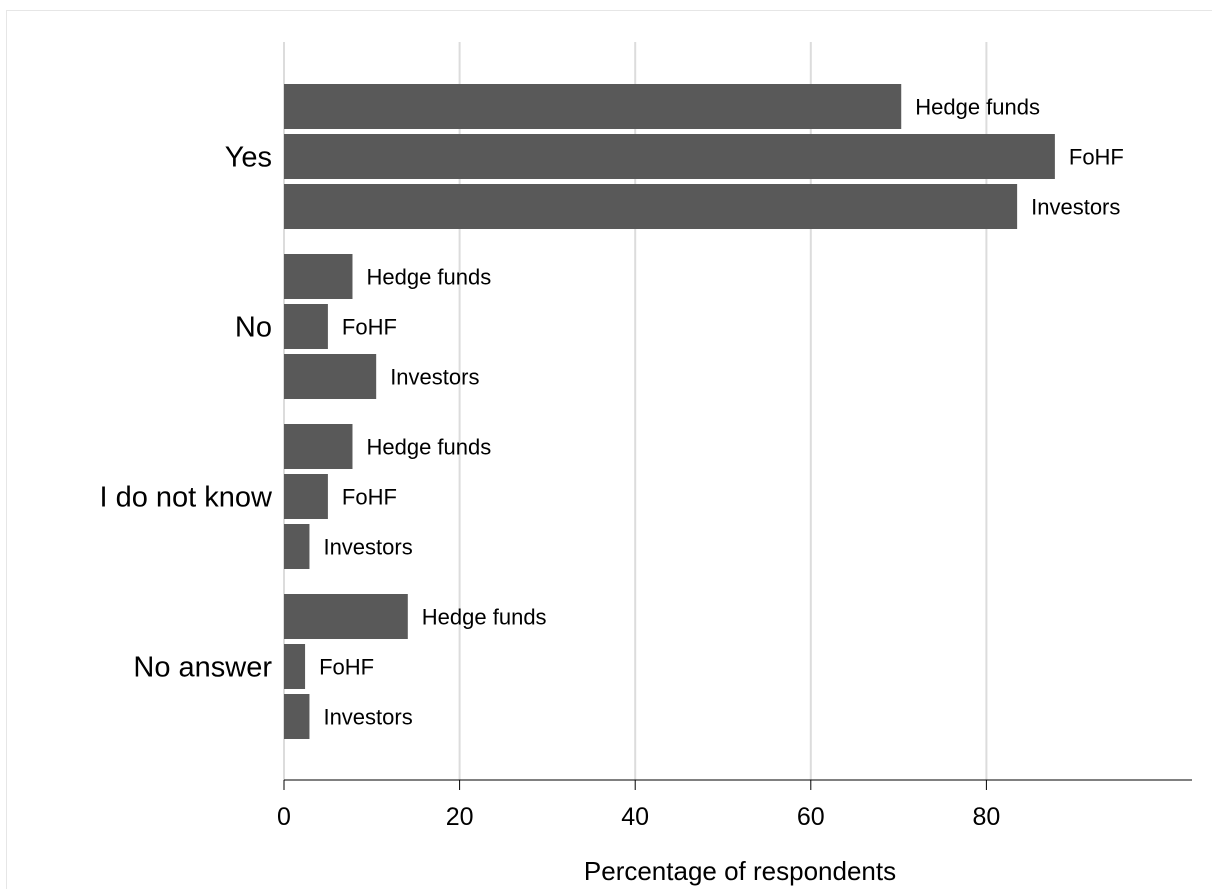 The image size is (1212, 889). Describe the element at coordinates (1075, 207) in the screenshot. I see `bar-label-0-2: Investors` at that location.